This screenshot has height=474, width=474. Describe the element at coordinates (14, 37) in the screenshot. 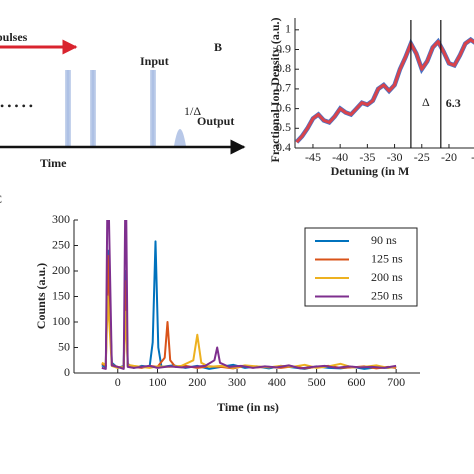

I see `pulses-label: pulses` at that location.